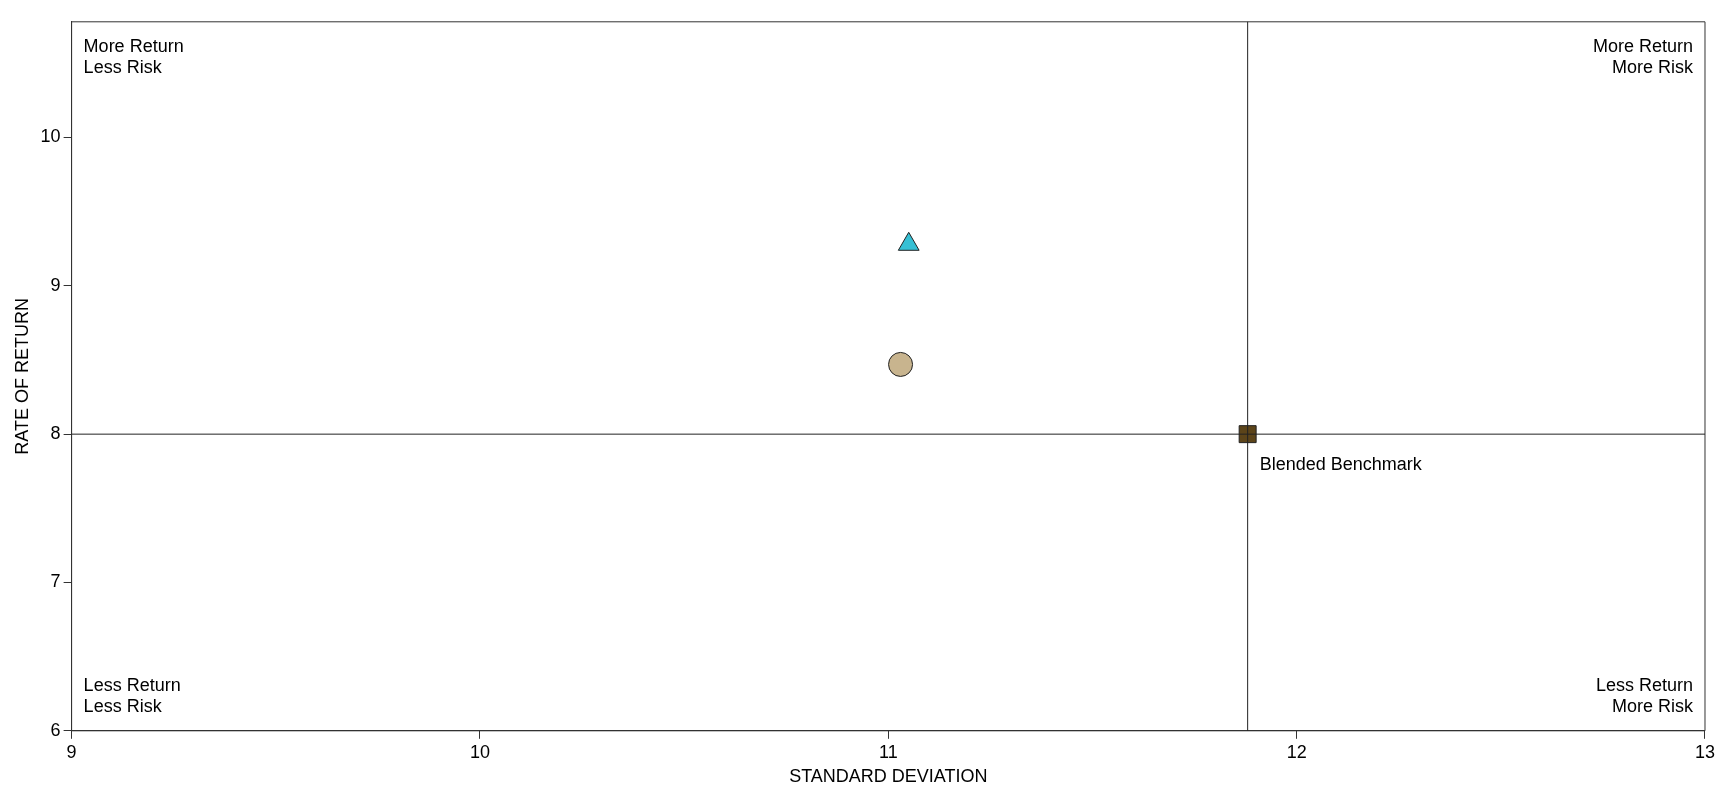 This screenshot has width=1728, height=798. What do you see at coordinates (132, 695) in the screenshot?
I see `annotation: Less Return Less Risk` at bounding box center [132, 695].